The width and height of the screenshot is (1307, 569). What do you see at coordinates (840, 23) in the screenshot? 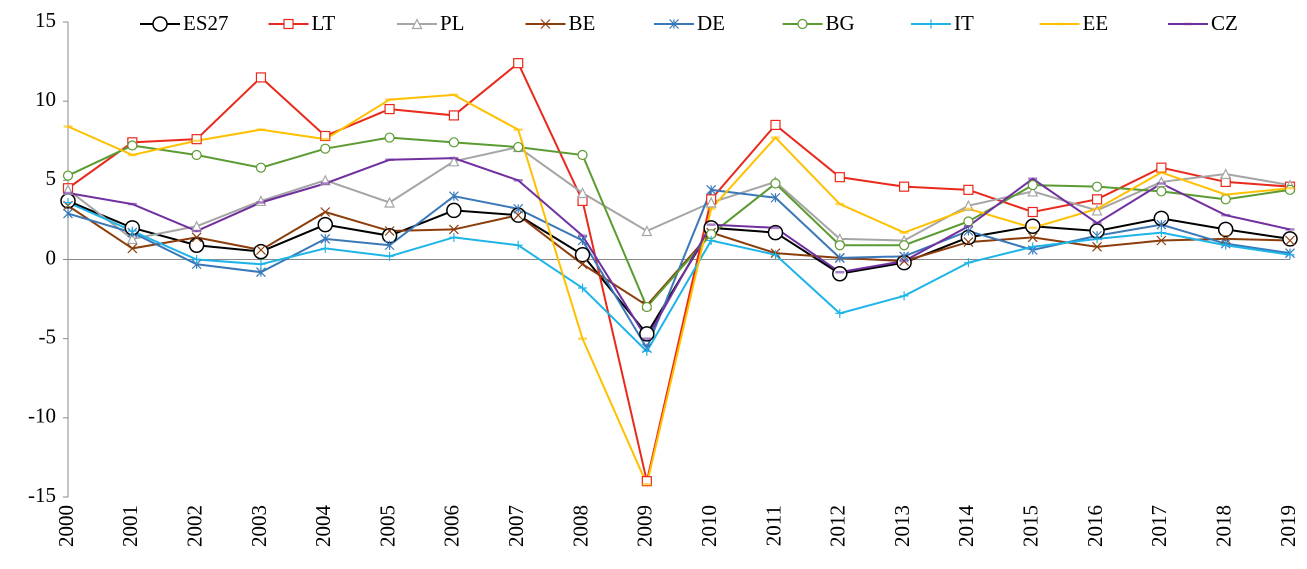
I see `legend-label: BG` at bounding box center [840, 23].